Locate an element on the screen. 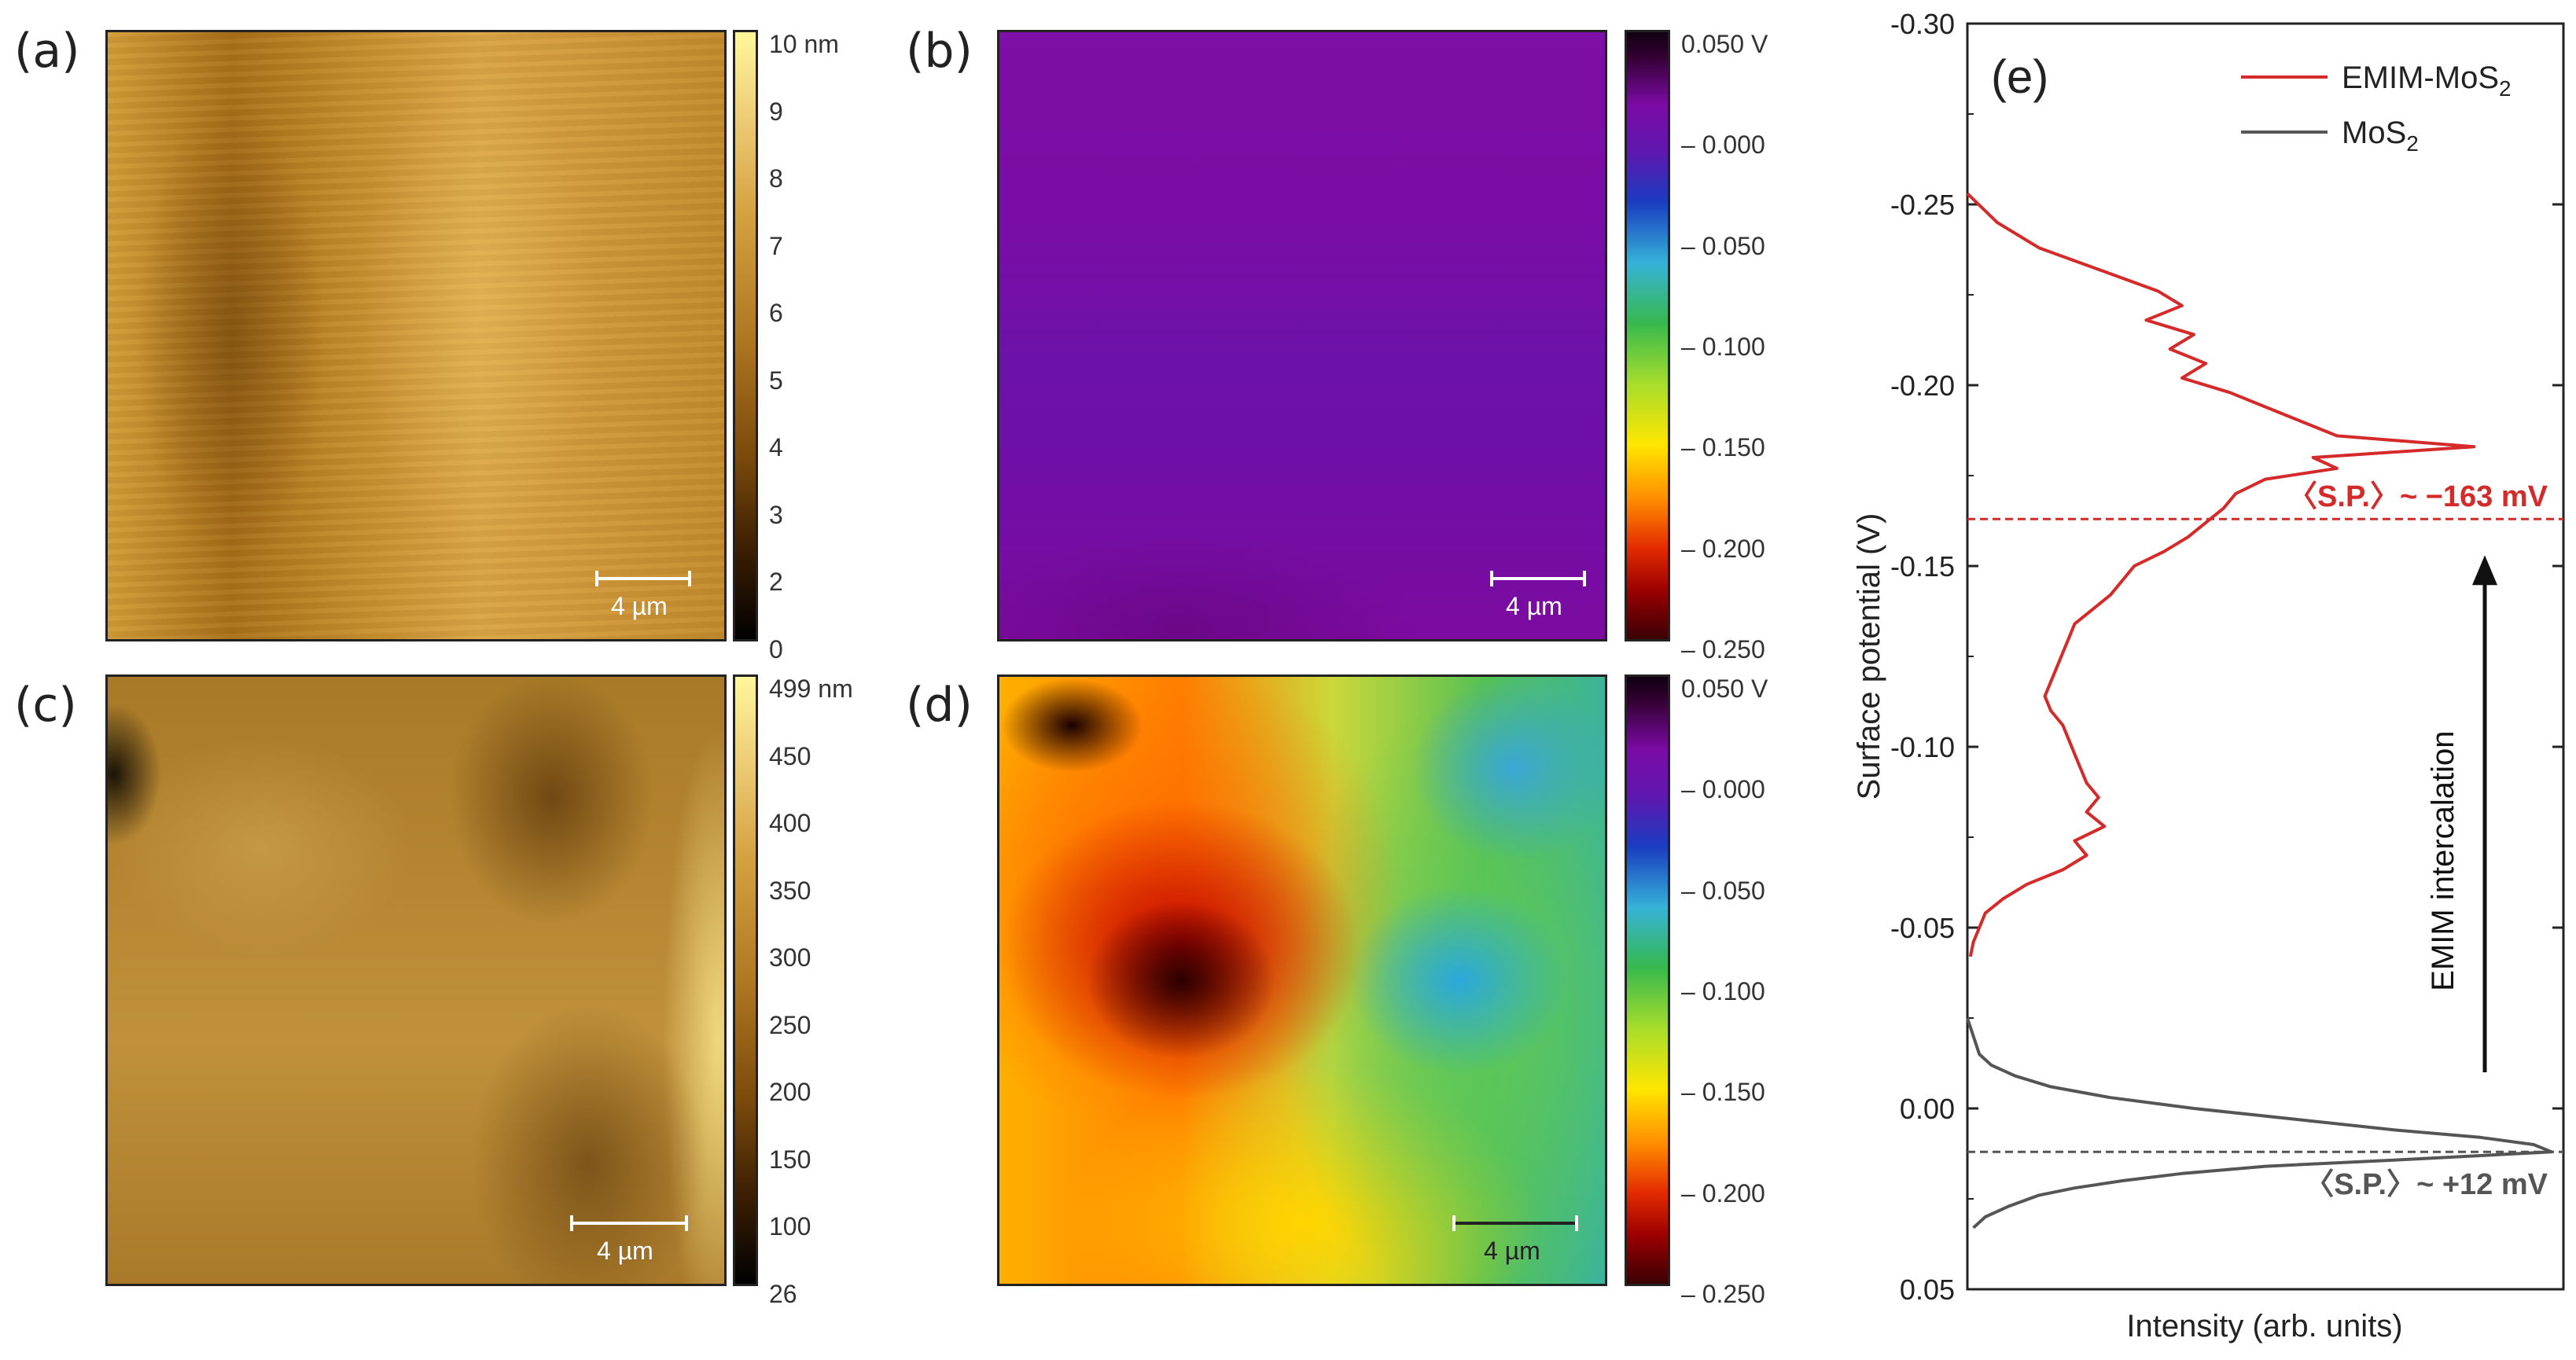 This screenshot has width=2576, height=1360. y-tick-label: -0.20 is located at coordinates (1923, 385).